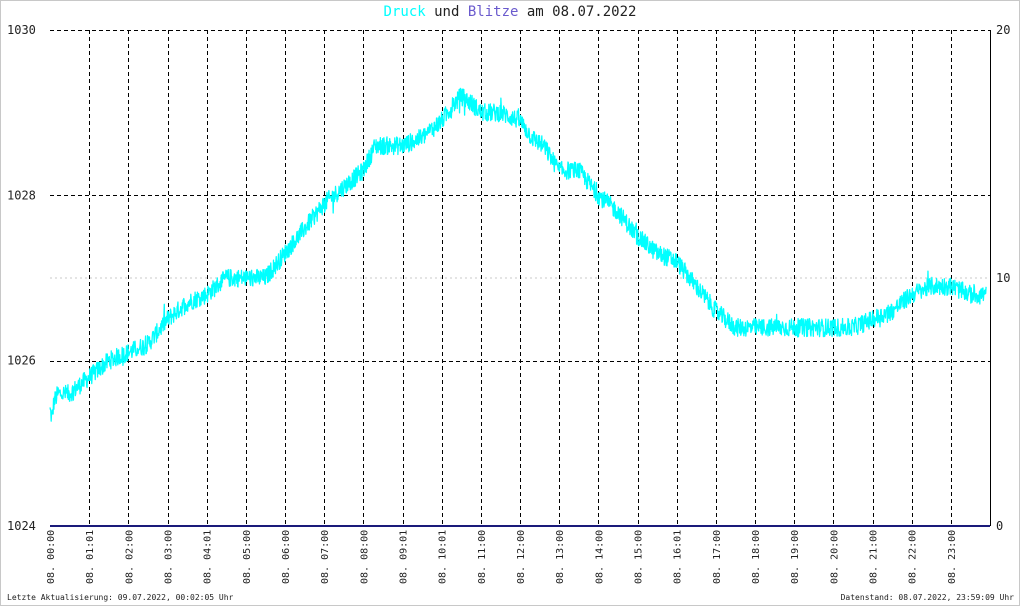  I want to click on title-lightning-label: Blitze, so click(493, 12).